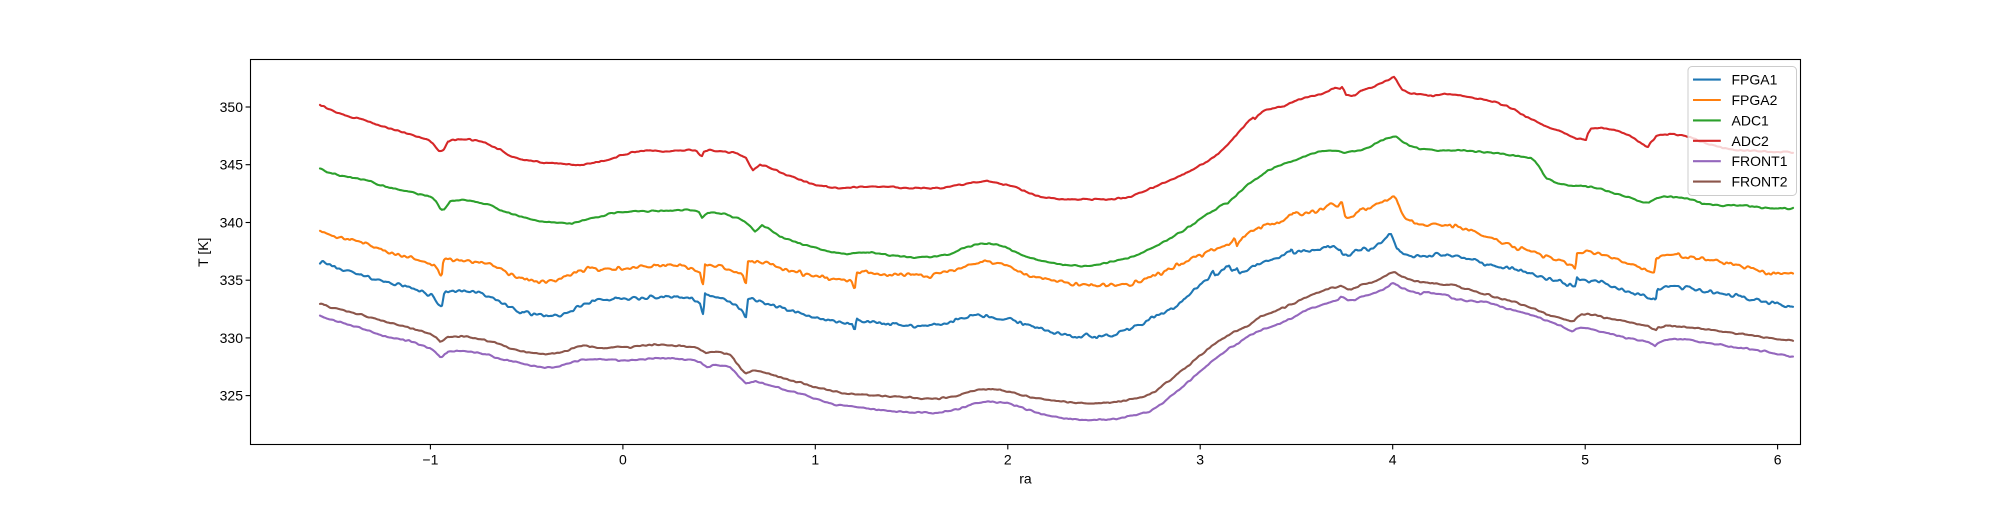 The image size is (2000, 505). Describe the element at coordinates (1760, 182) in the screenshot. I see `svg-text: FRONT2` at that location.